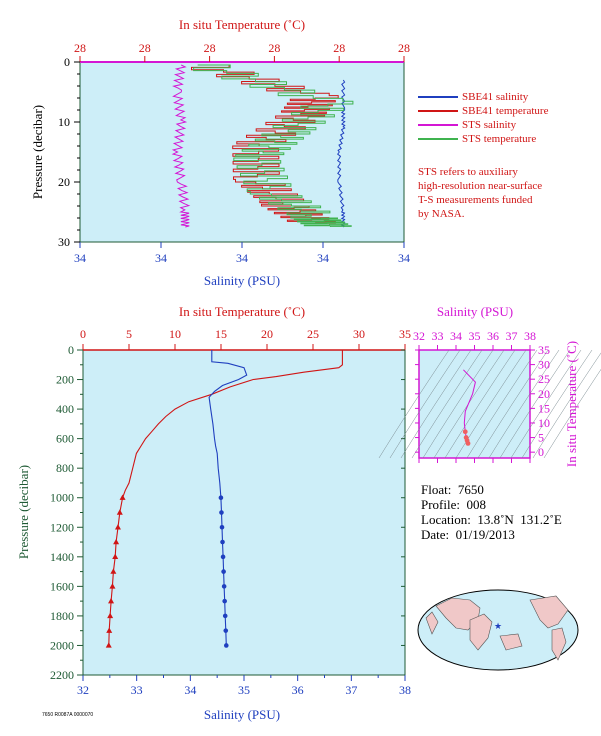 The width and height of the screenshot is (601, 736). Describe the element at coordinates (530, 336) in the screenshot. I see `panel3-x-tick-label: 38` at that location.